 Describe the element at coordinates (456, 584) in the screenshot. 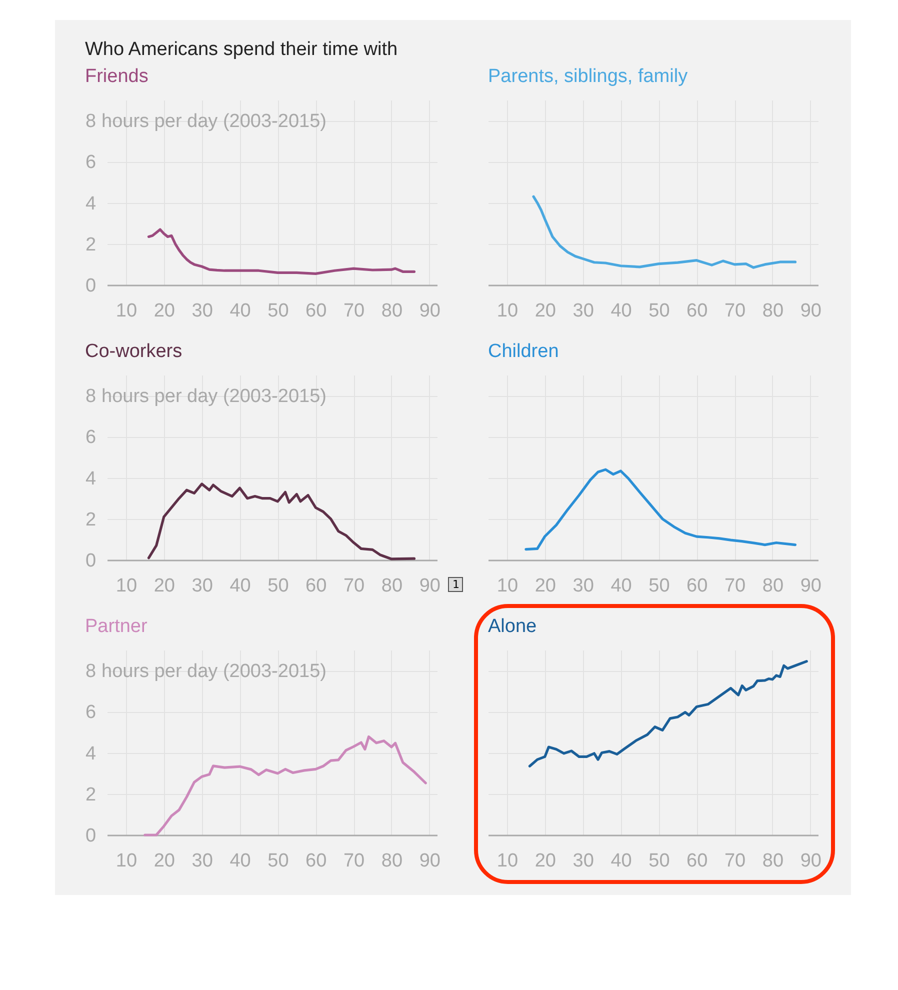

I see `text: 1` at that location.